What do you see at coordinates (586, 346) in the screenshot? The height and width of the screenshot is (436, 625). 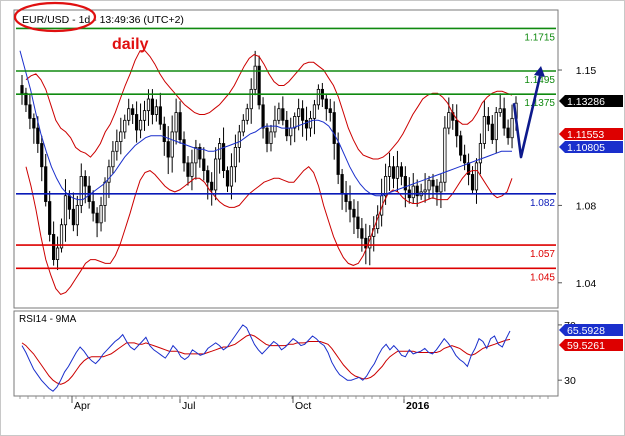 I see `rsi-value-tag-text: 59.5261` at bounding box center [586, 346].